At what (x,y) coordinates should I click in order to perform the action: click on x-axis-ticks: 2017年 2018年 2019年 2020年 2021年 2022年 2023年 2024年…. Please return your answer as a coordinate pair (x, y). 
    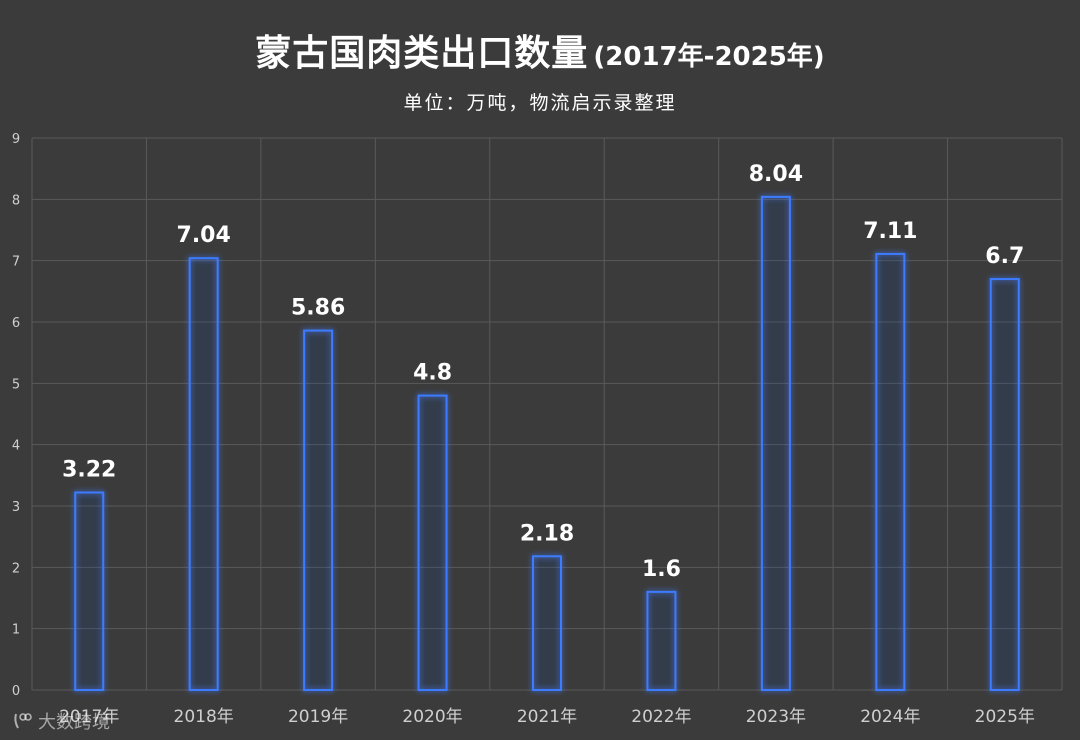
    Looking at the image, I should click on (547, 717).